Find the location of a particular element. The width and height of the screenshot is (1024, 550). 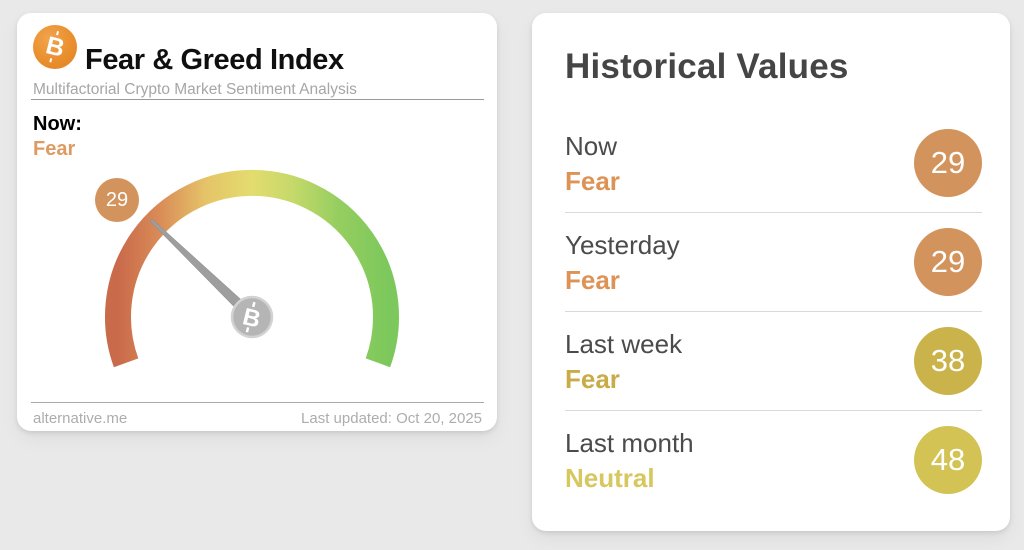

historical-row: Now Fear 29 is located at coordinates (773, 163).